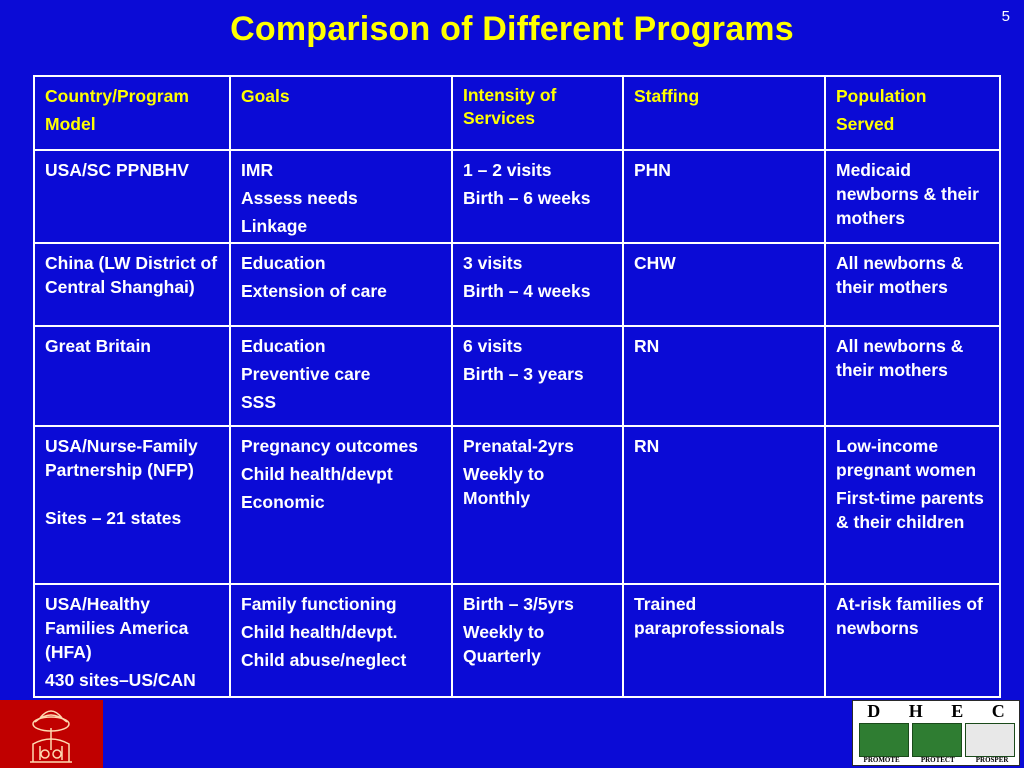 This screenshot has width=1024, height=768. What do you see at coordinates (992, 760) in the screenshot?
I see `dhec-motto-word: PROSPER` at bounding box center [992, 760].